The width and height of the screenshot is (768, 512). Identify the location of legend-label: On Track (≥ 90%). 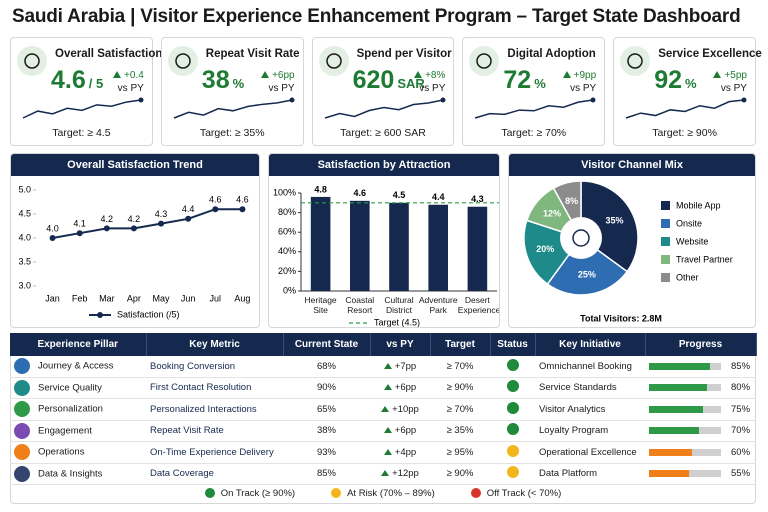
(258, 493).